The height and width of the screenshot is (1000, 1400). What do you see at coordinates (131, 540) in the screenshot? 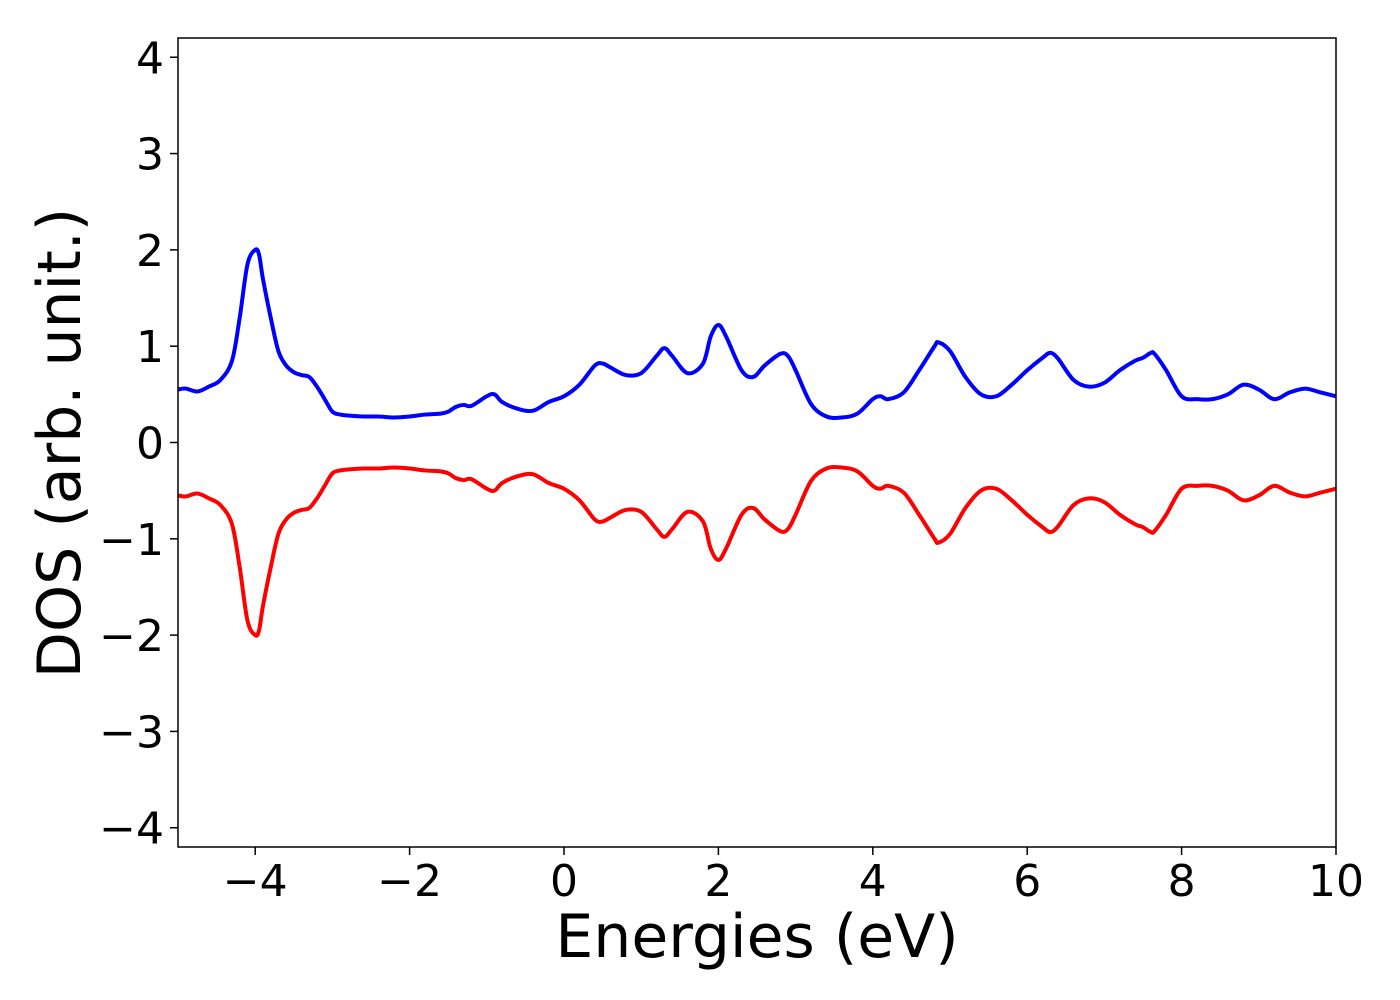
I see `y-tick-label: −1` at bounding box center [131, 540].